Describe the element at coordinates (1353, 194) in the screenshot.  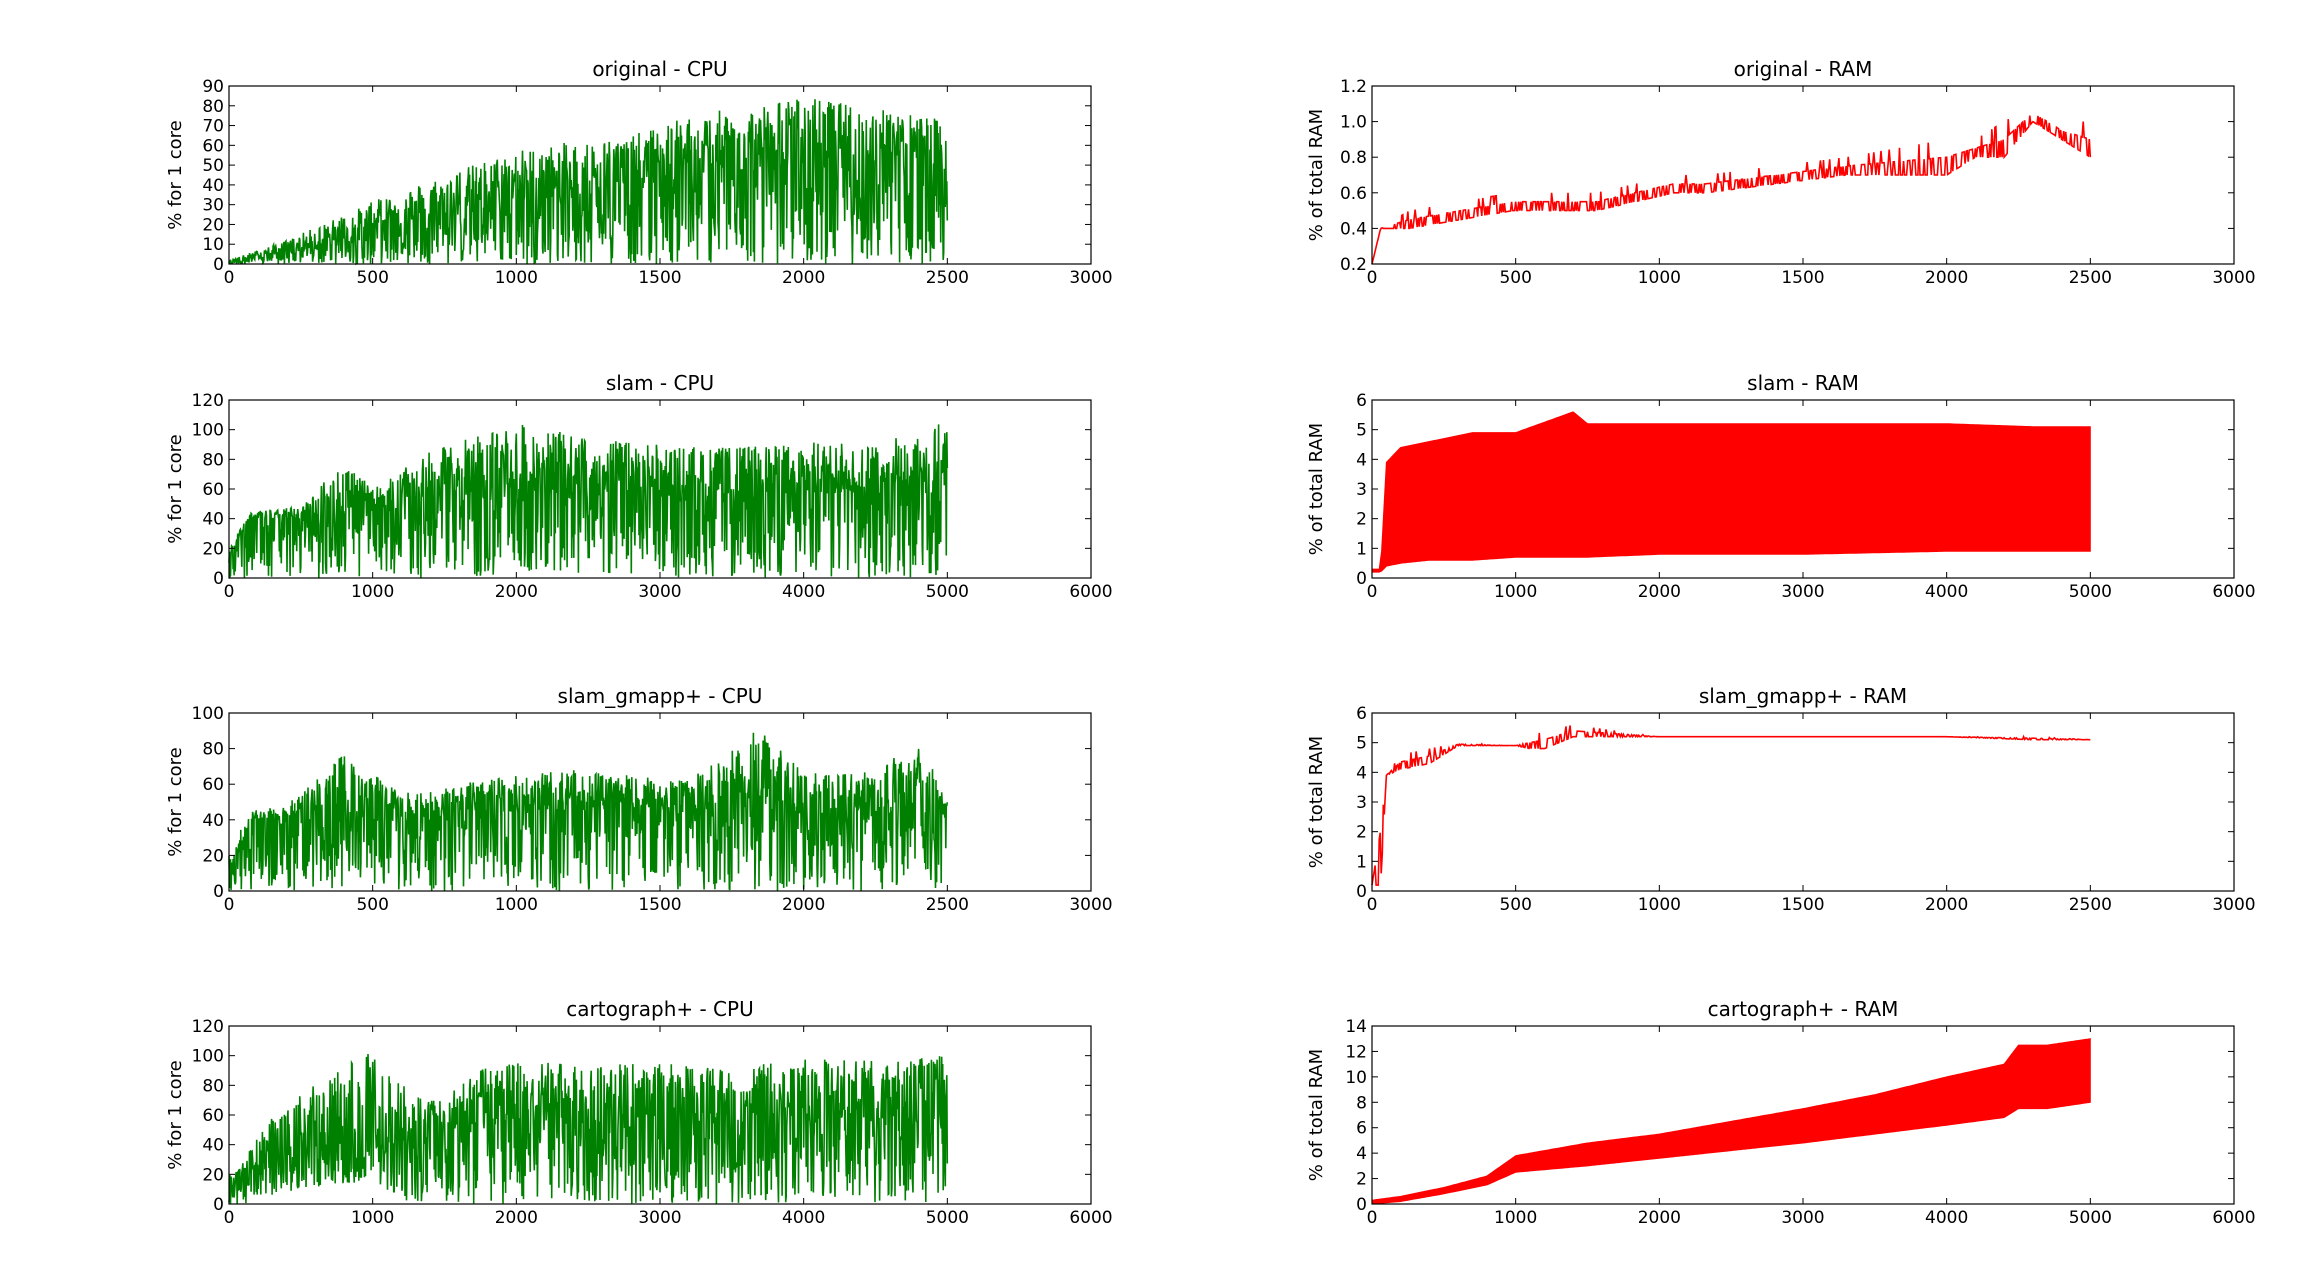
I see `y-tick-label: 0.6` at that location.